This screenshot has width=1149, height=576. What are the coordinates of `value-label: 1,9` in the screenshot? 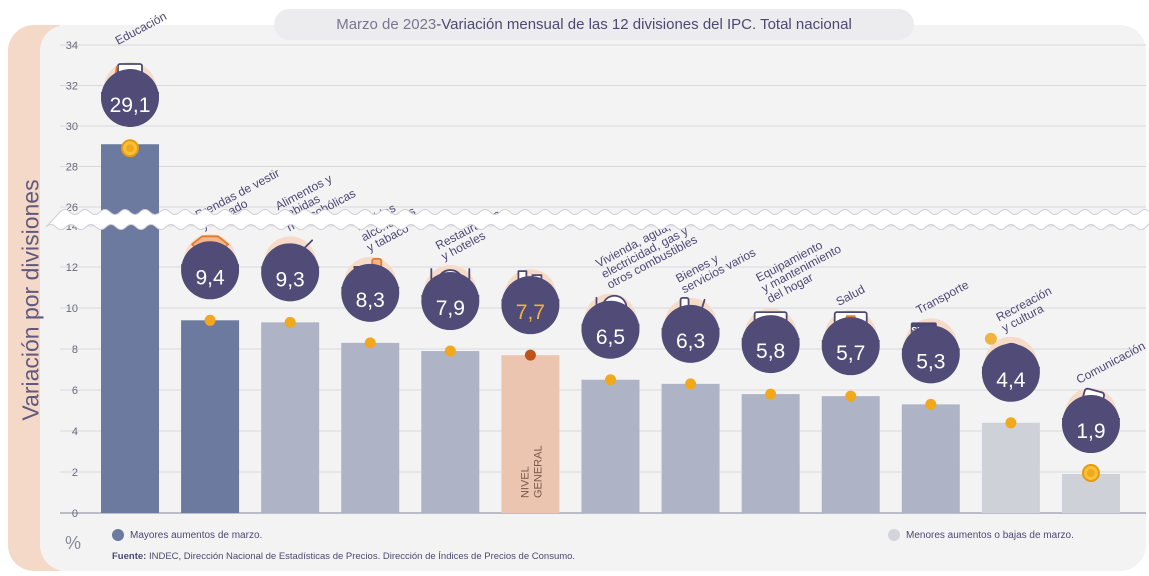 It's located at (1090, 431).